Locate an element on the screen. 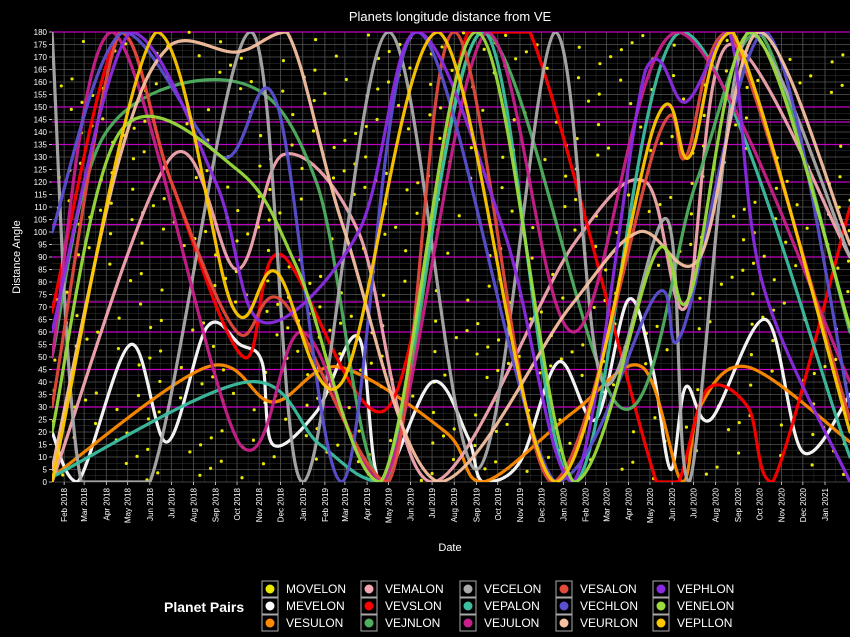 The width and height of the screenshot is (850, 637). y-tick-label: 80 is located at coordinates (42, 282).